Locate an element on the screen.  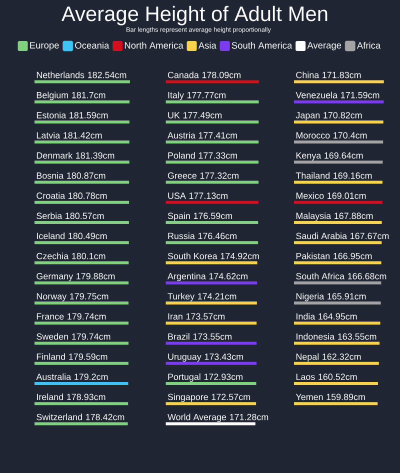
y-tick-label: Germany is located at coordinates (55, 277).